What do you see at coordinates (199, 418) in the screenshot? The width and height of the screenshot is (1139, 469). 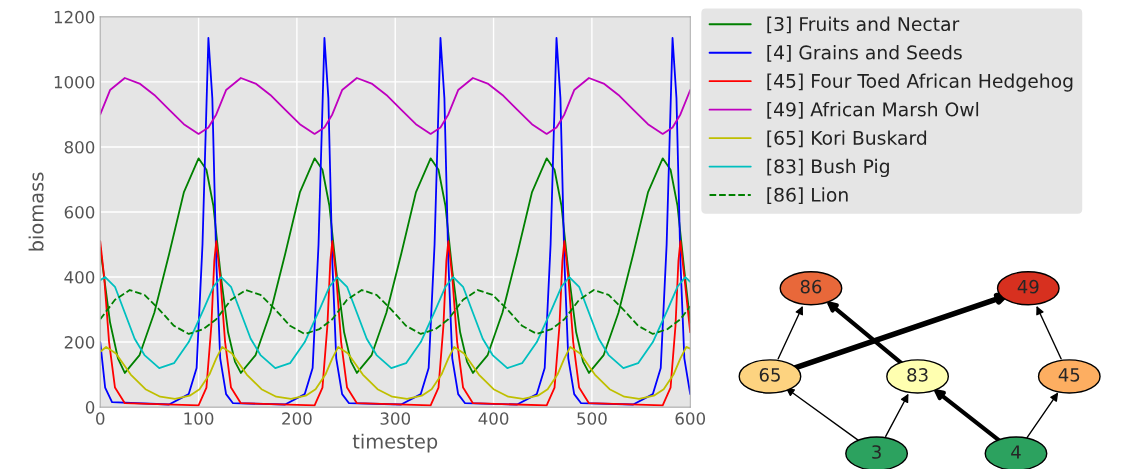 I see `x-tick-label: 100` at bounding box center [199, 418].